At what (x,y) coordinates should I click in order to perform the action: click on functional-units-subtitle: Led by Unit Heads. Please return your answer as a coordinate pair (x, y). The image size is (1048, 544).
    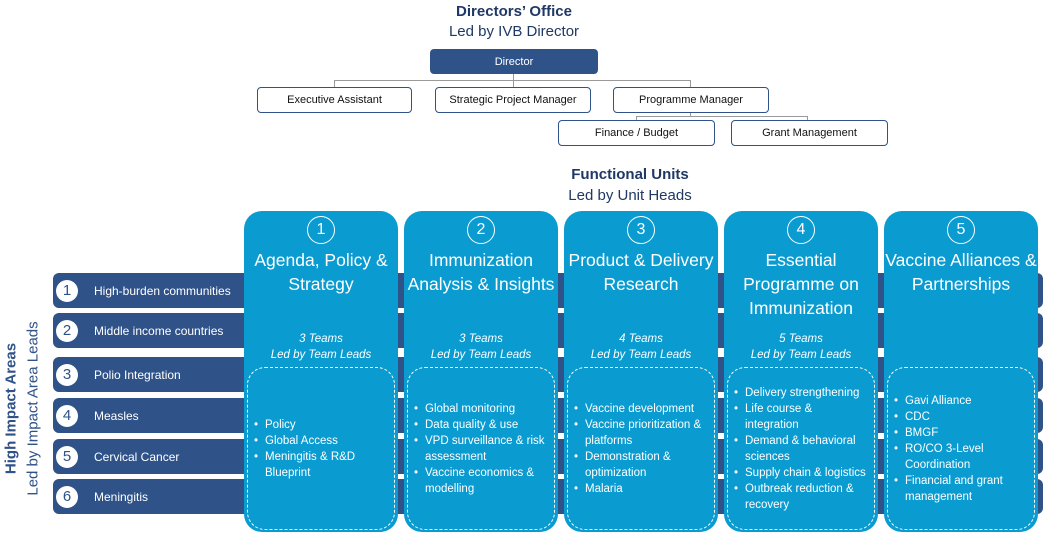
    Looking at the image, I should click on (630, 195).